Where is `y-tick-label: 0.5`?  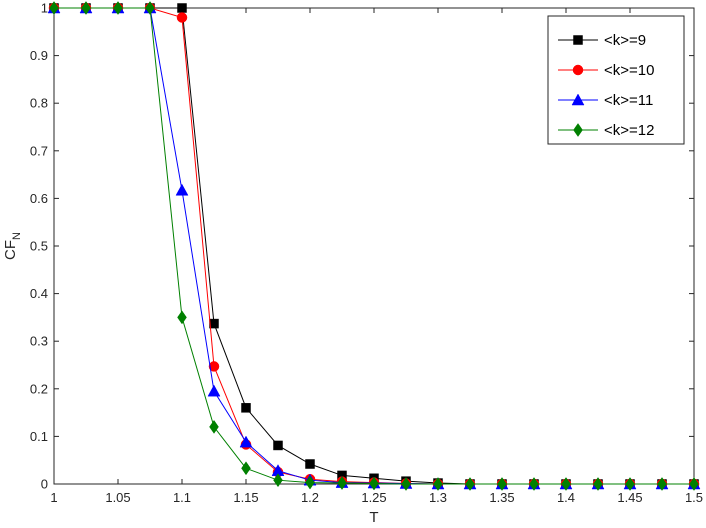 y-tick-label: 0.5 is located at coordinates (39, 246).